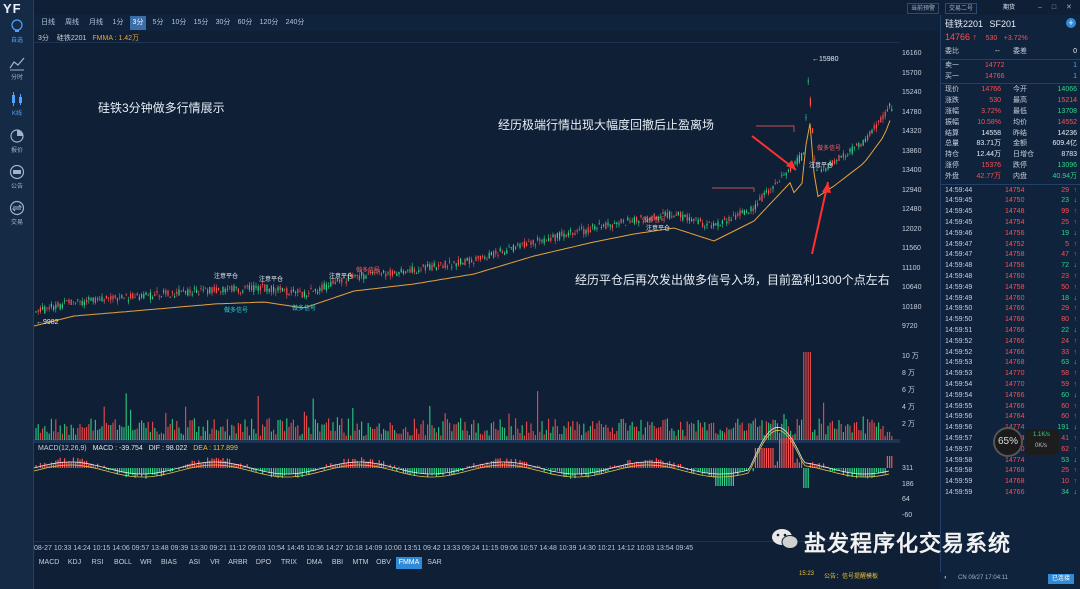  Describe the element at coordinates (1015, 460) in the screenshot. I see `tick-price: 14774` at that location.